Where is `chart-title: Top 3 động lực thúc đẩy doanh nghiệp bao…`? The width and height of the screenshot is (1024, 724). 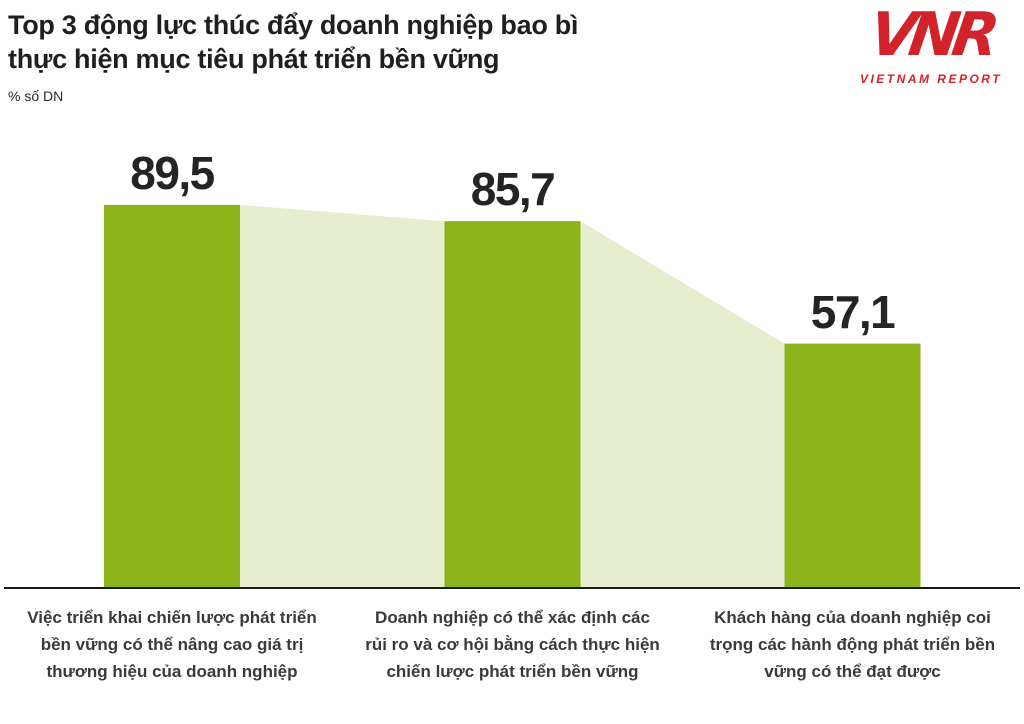
chart-title: Top 3 động lực thúc đẩy doanh nghiệp bao… is located at coordinates (358, 42).